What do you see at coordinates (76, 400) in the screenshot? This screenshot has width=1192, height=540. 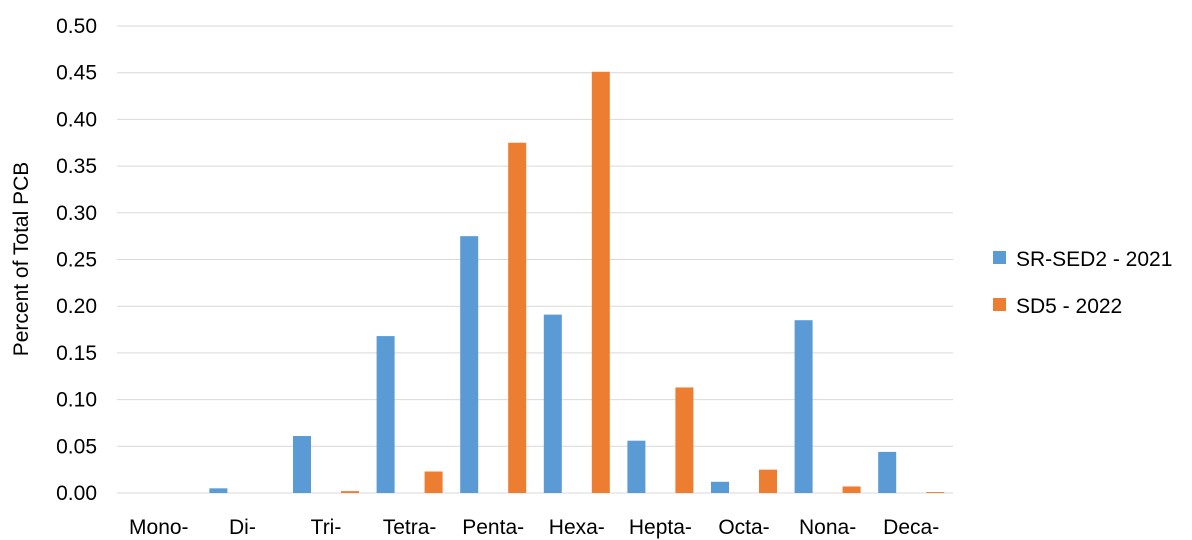 I see `y-tick-label: 0.10` at bounding box center [76, 400].